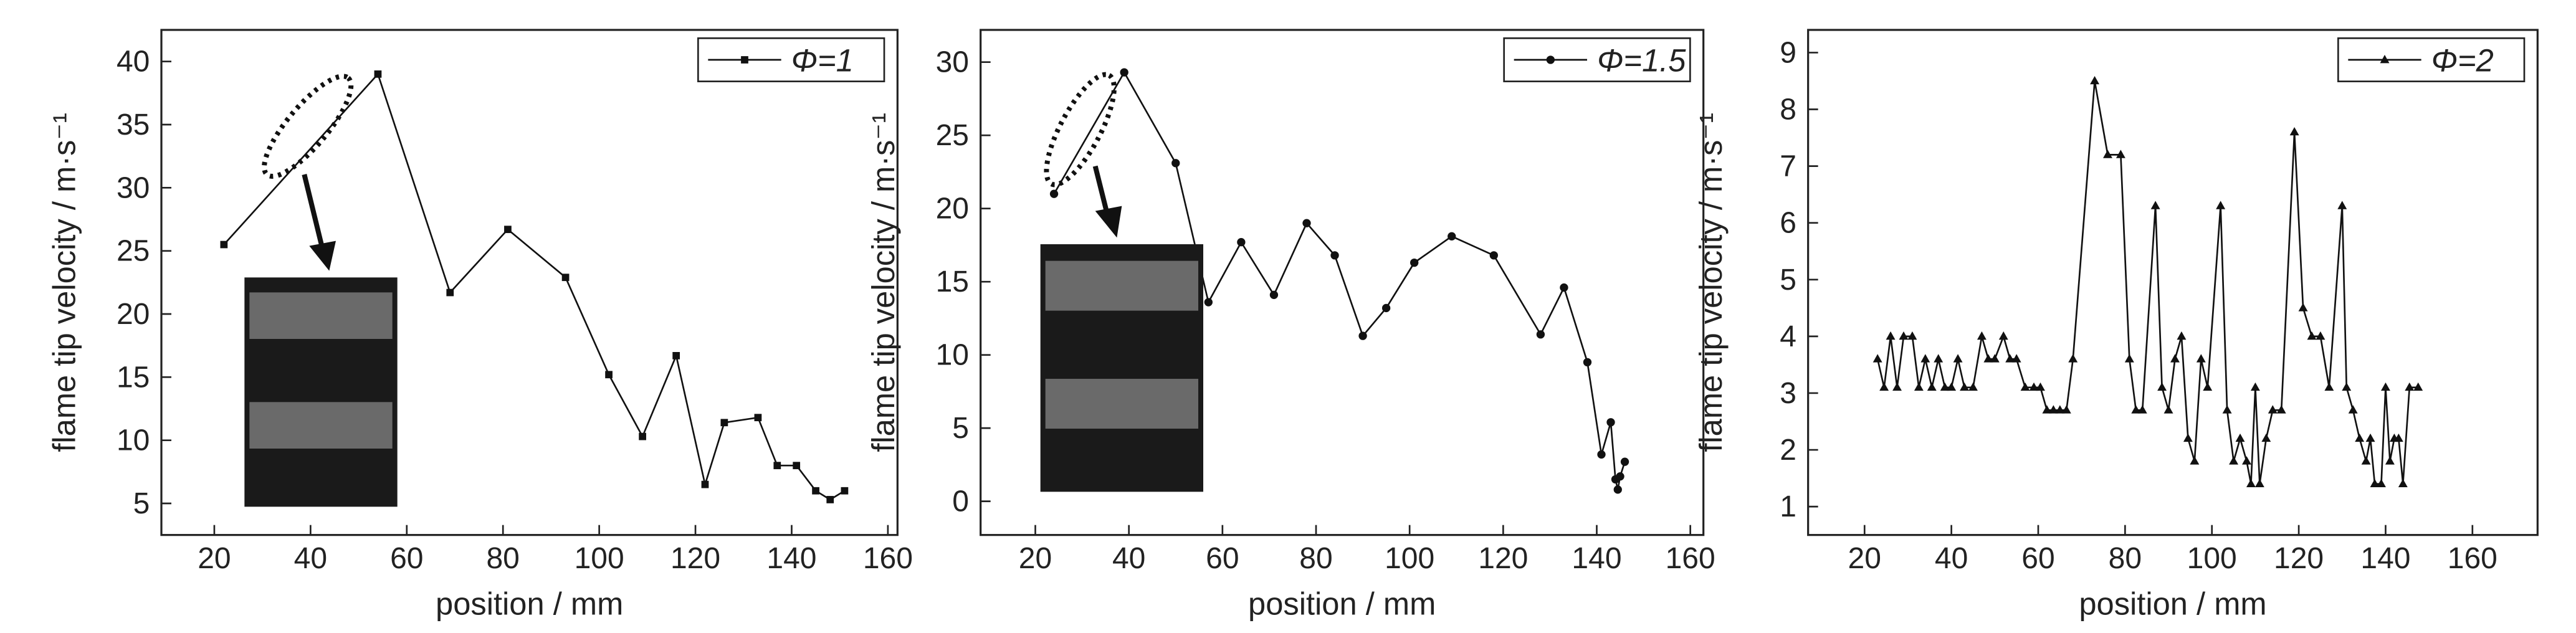 This screenshot has width=2576, height=633. I want to click on y-tick-label: 15, so click(133, 377).